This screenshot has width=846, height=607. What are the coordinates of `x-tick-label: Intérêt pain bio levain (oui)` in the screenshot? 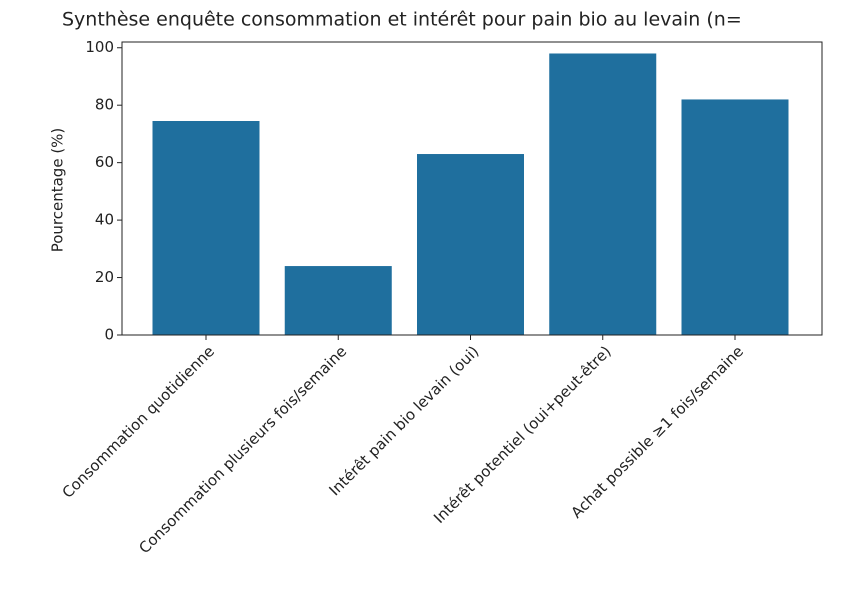 It's located at (404, 420).